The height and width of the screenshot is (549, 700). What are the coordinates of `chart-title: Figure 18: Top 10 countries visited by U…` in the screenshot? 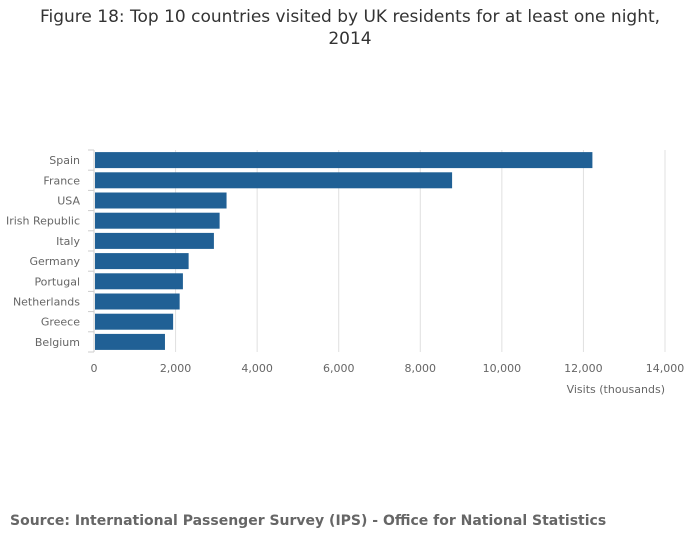 It's located at (350, 28).